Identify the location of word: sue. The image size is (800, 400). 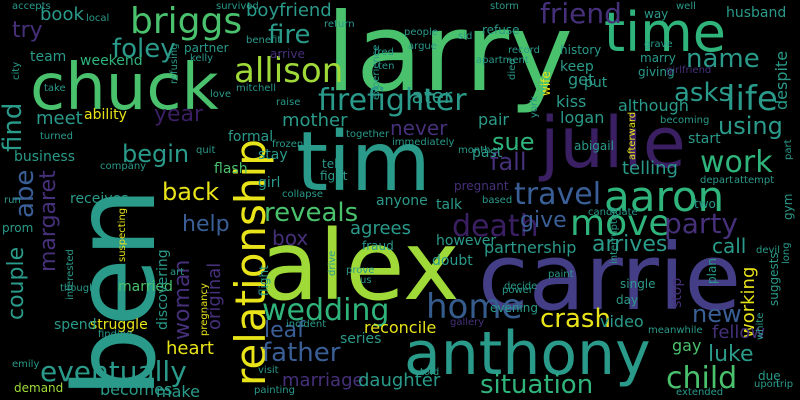
(513, 142).